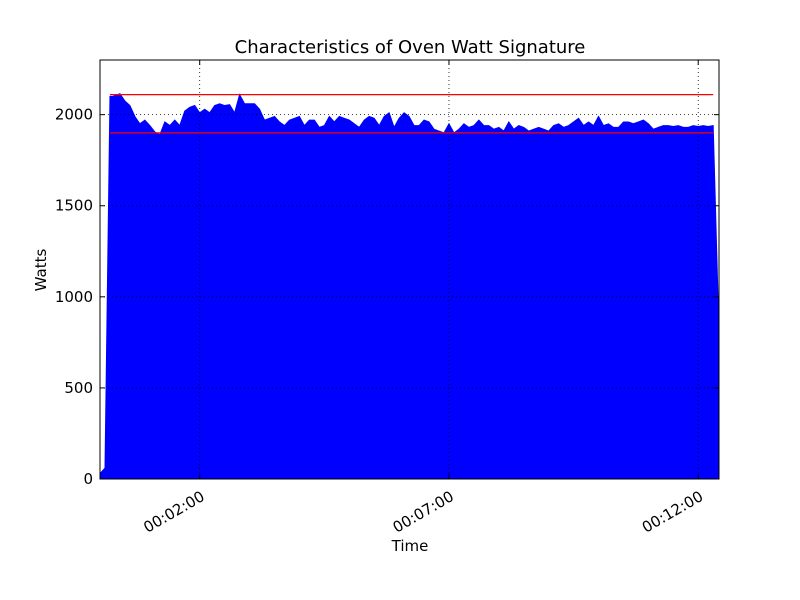 This screenshot has height=600, width=800. Describe the element at coordinates (410, 47) in the screenshot. I see `chart-title: Characteristics of Oven Watt Signature` at that location.